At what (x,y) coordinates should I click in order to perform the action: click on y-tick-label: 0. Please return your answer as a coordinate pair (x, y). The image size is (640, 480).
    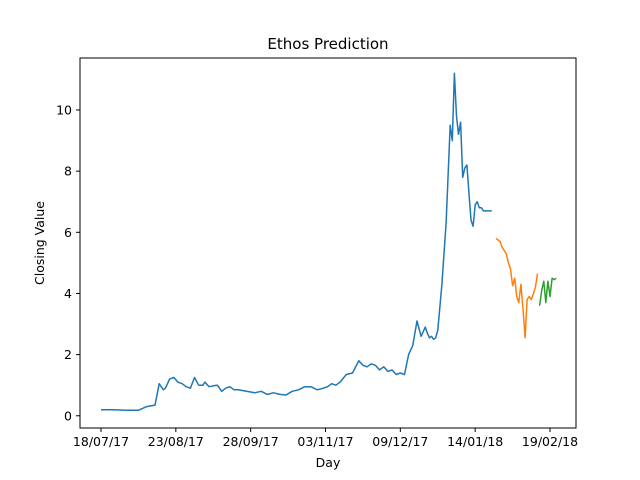
    Looking at the image, I should click on (68, 415).